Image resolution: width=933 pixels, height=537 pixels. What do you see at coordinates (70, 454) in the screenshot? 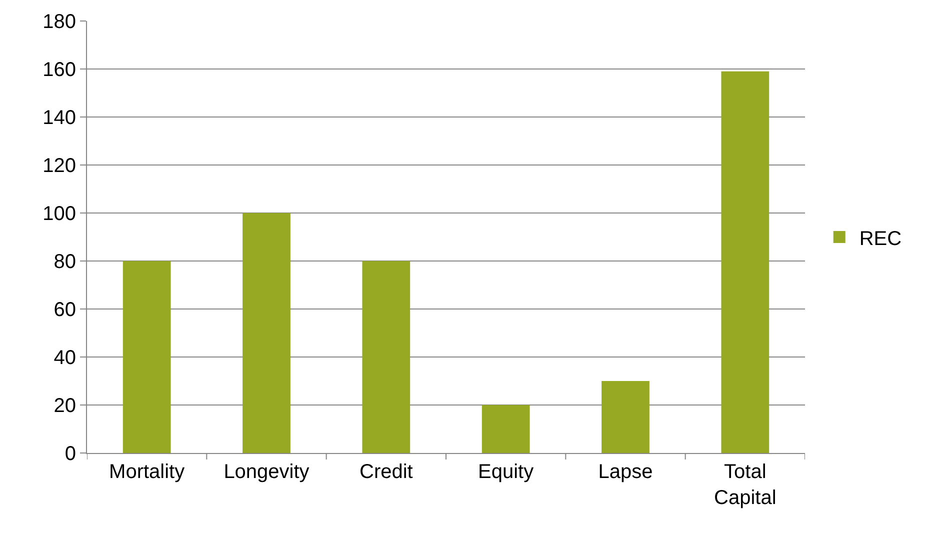
I see `y-tick-label: 0` at bounding box center [70, 454].